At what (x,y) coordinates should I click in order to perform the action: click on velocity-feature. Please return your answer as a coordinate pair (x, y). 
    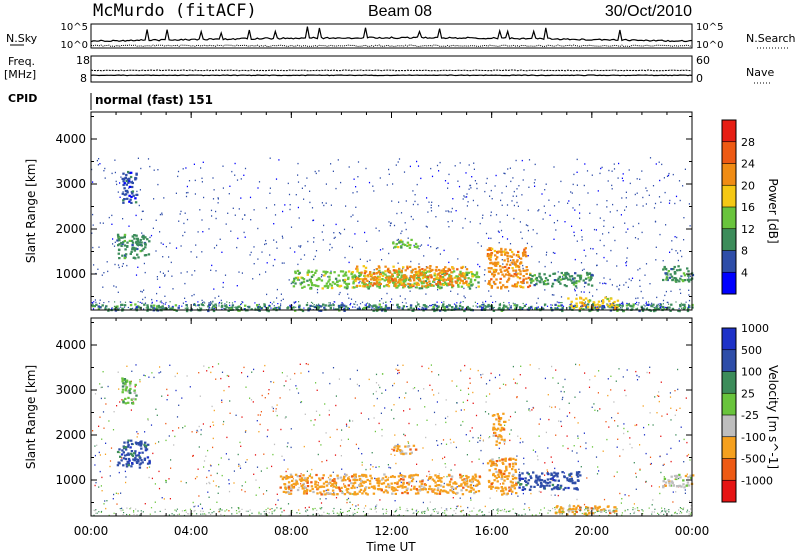
    Looking at the image, I should click on (133, 454).